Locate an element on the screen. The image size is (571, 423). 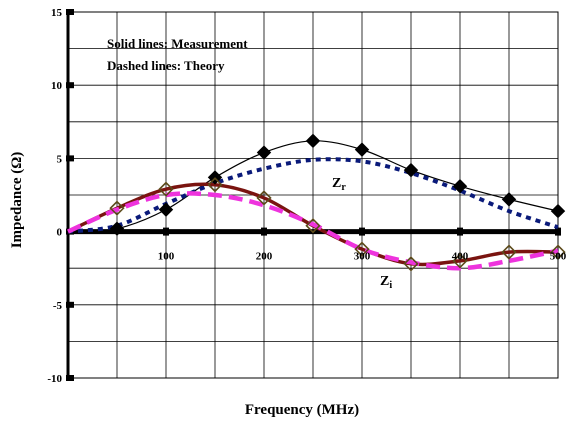
x-tick-label: 100 is located at coordinates (166, 257).